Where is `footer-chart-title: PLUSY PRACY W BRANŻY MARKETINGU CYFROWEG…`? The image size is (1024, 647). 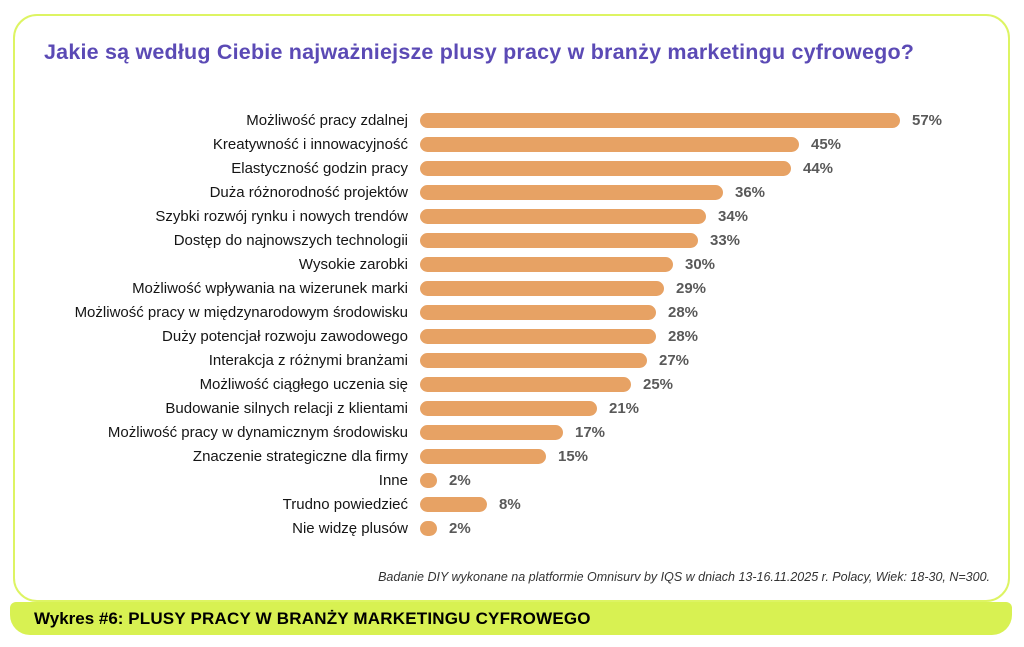
footer-chart-title: PLUSY PRACY W BRANŻY MARKETINGU CYFROWEG… is located at coordinates (359, 618).